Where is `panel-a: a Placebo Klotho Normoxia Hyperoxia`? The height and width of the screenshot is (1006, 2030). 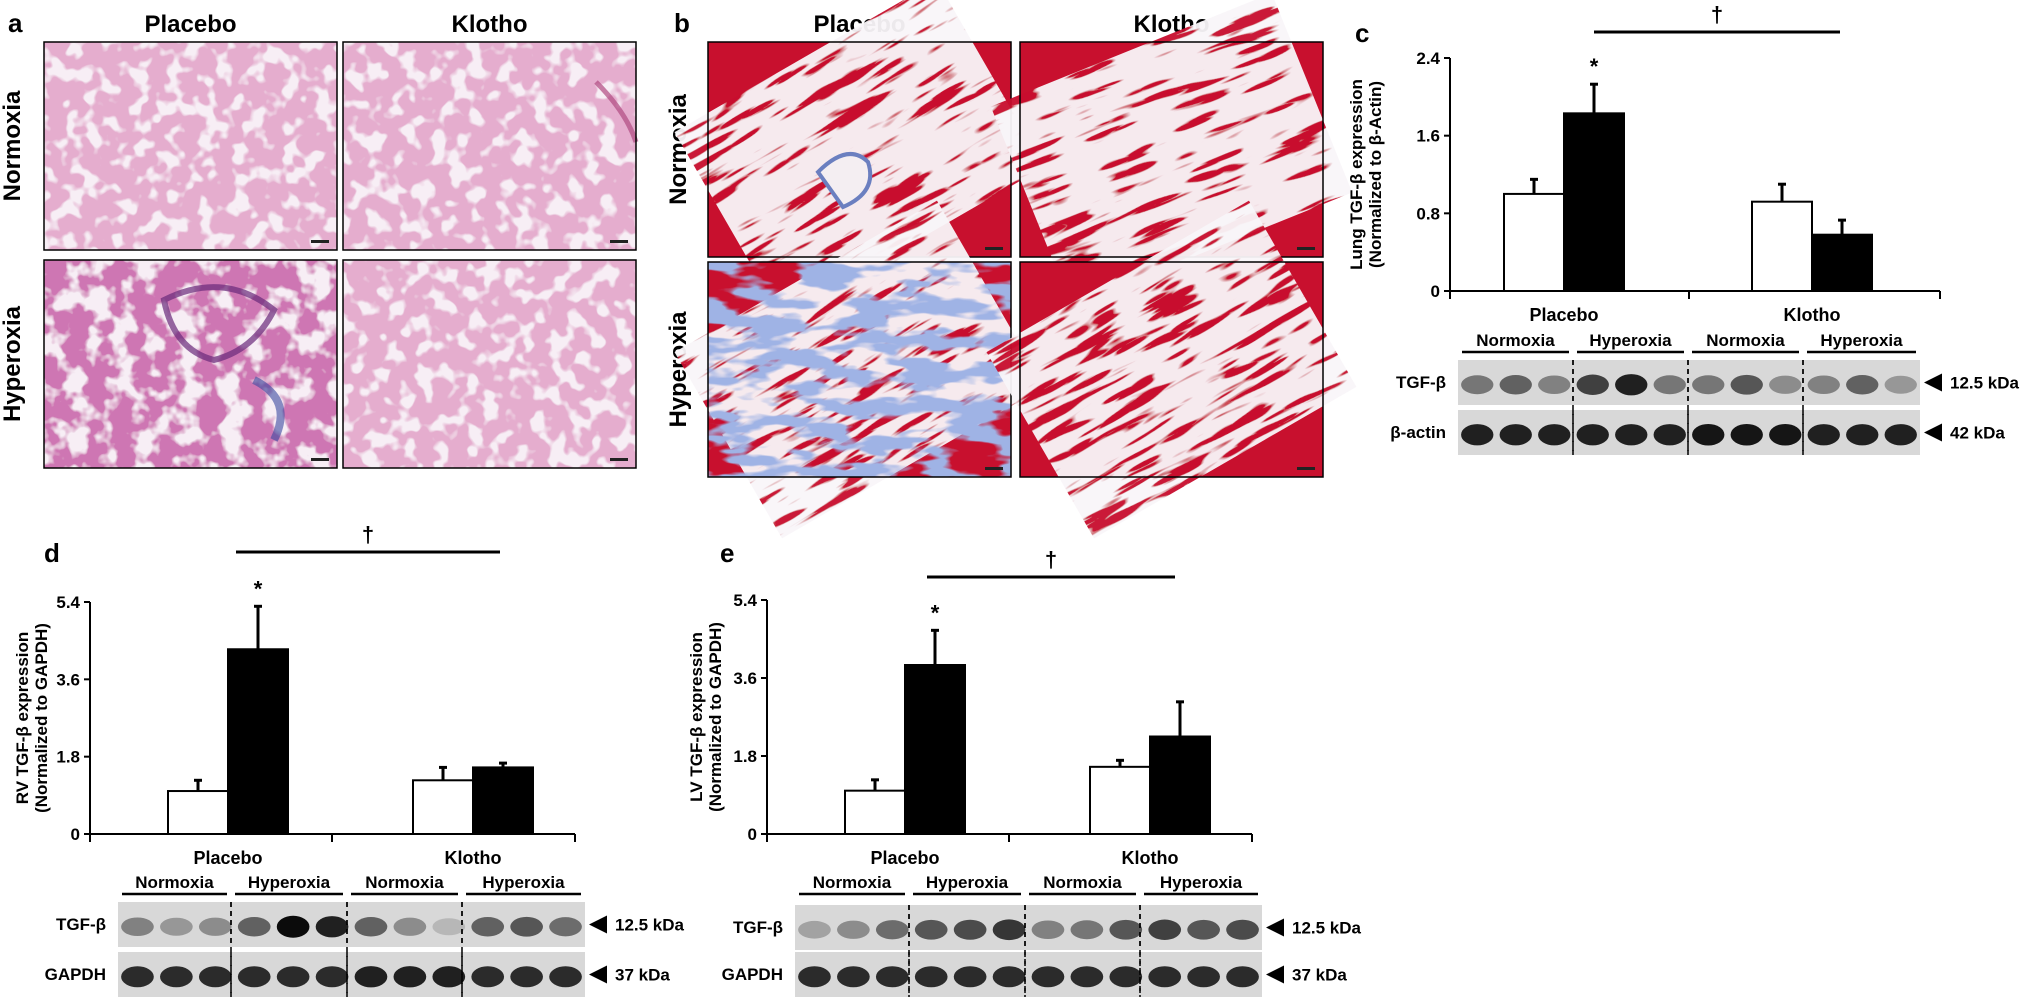
panel-a: a Placebo Klotho Normoxia Hyperoxia is located at coordinates (319, 238).